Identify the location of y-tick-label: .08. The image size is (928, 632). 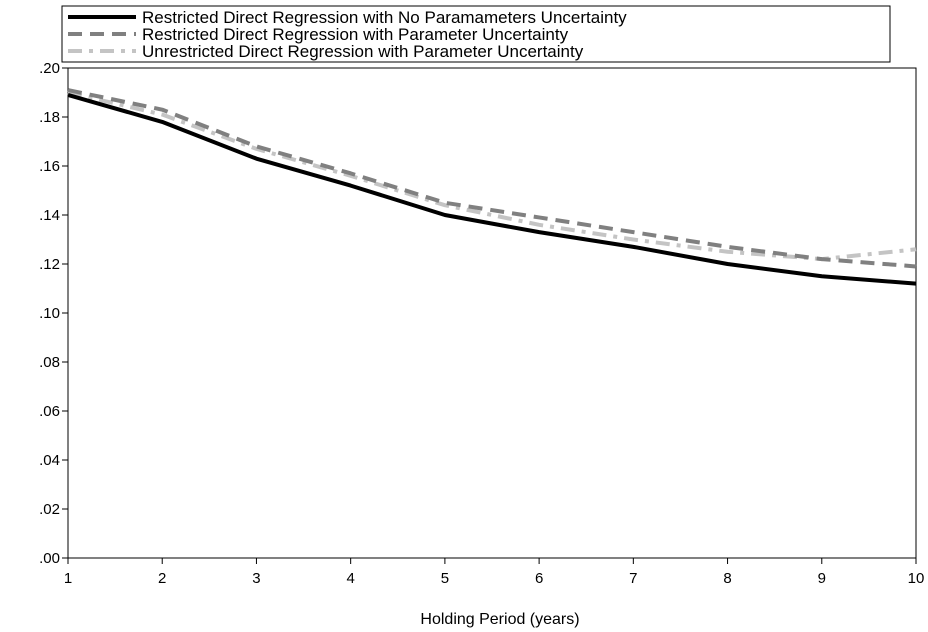
(49, 362).